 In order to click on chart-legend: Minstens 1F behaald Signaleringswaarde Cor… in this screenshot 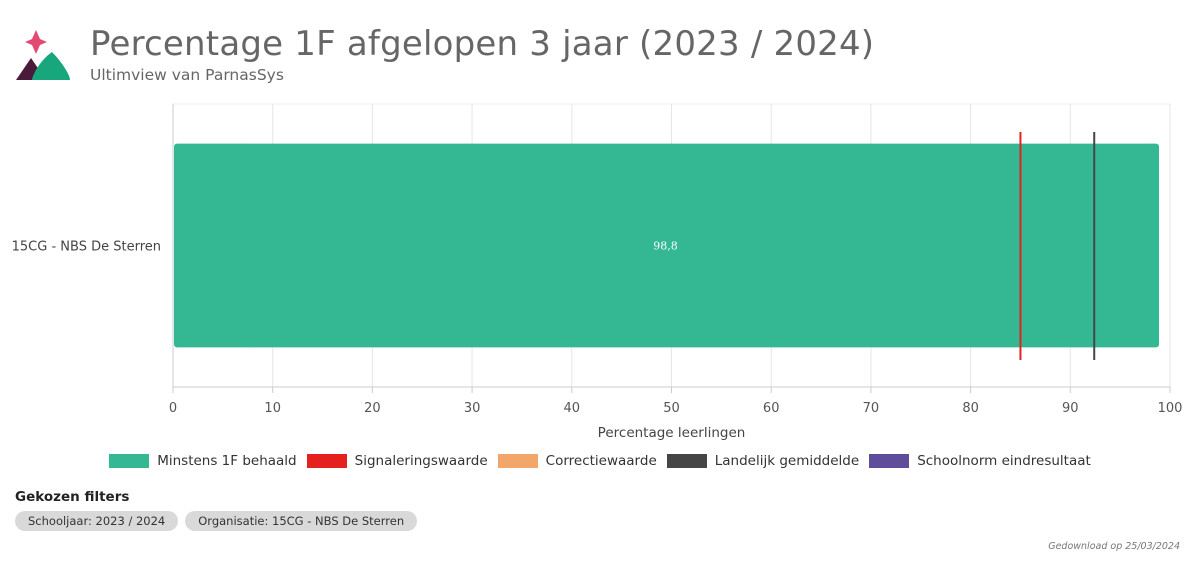, I will do `click(600, 461)`.